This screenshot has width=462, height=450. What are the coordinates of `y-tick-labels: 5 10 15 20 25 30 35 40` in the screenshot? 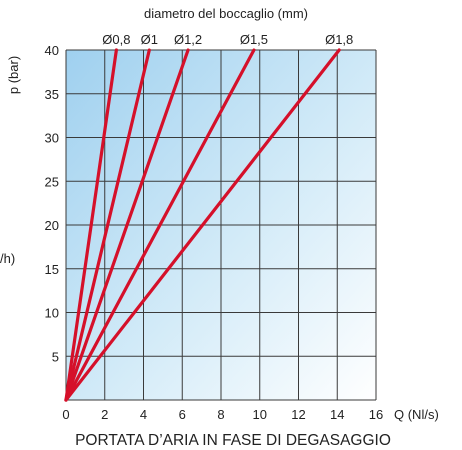 It's located at (52, 203).